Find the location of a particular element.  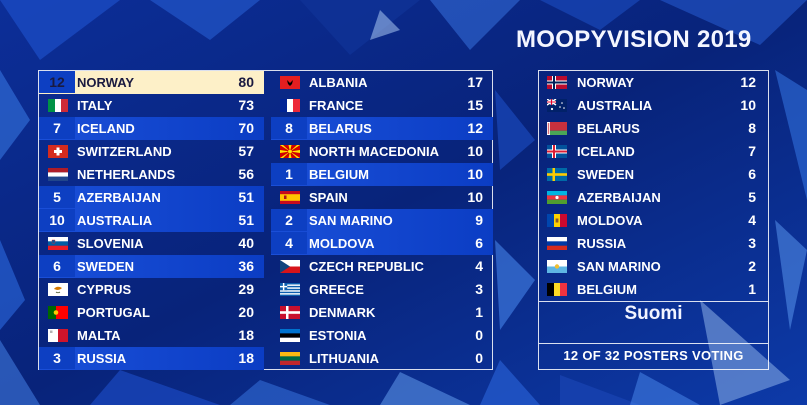

vote-row: BELARUS 8 is located at coordinates (653, 128).